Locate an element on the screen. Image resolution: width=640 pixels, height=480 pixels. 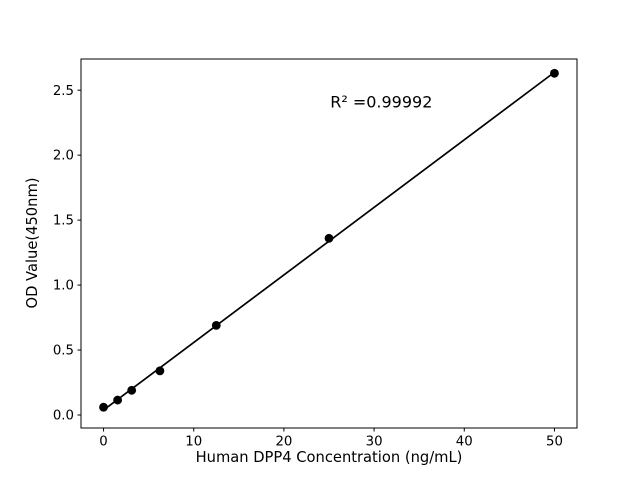
r-squared-annotation: R² =0.99992 is located at coordinates (381, 101).